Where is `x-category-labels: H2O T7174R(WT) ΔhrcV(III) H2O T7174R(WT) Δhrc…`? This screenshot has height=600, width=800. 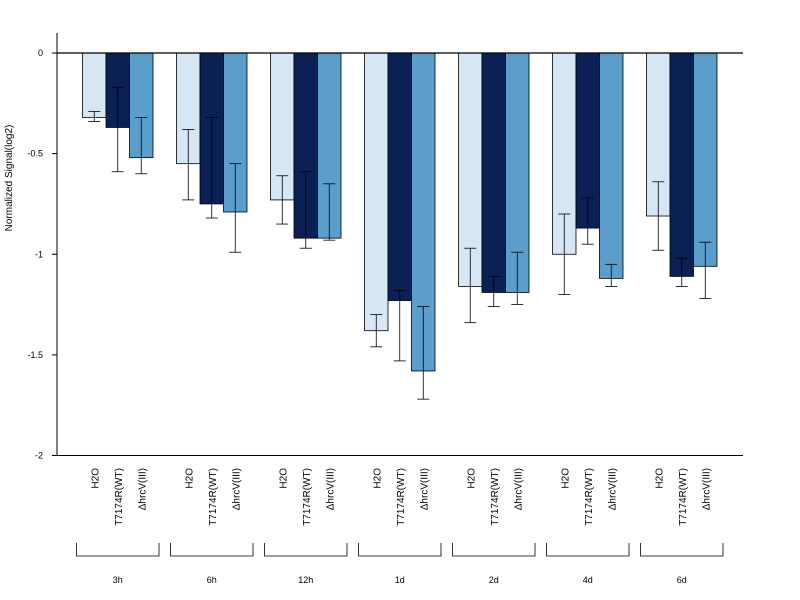
x-category-labels: H2O T7174R(WT) ΔhrcV(III) H2O T7174R(WT) Δhrc… is located at coordinates (401, 497).